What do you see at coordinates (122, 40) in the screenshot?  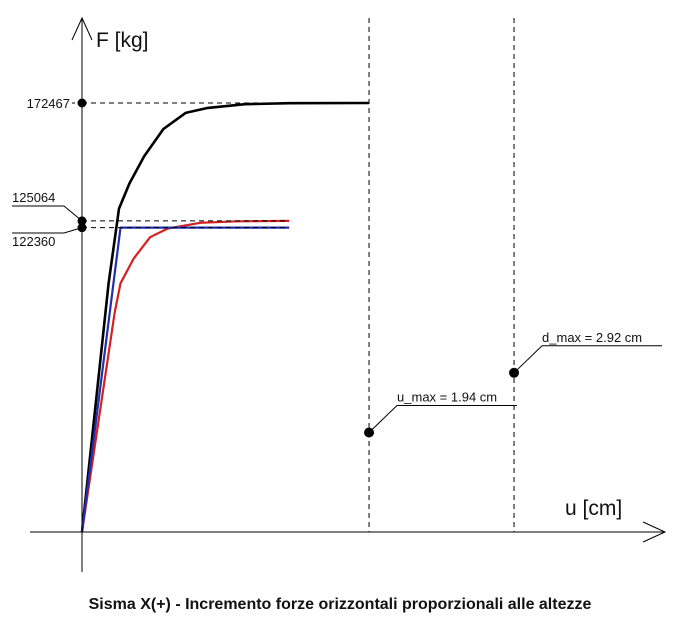 I see `y-axis-label: F [kg]` at bounding box center [122, 40].